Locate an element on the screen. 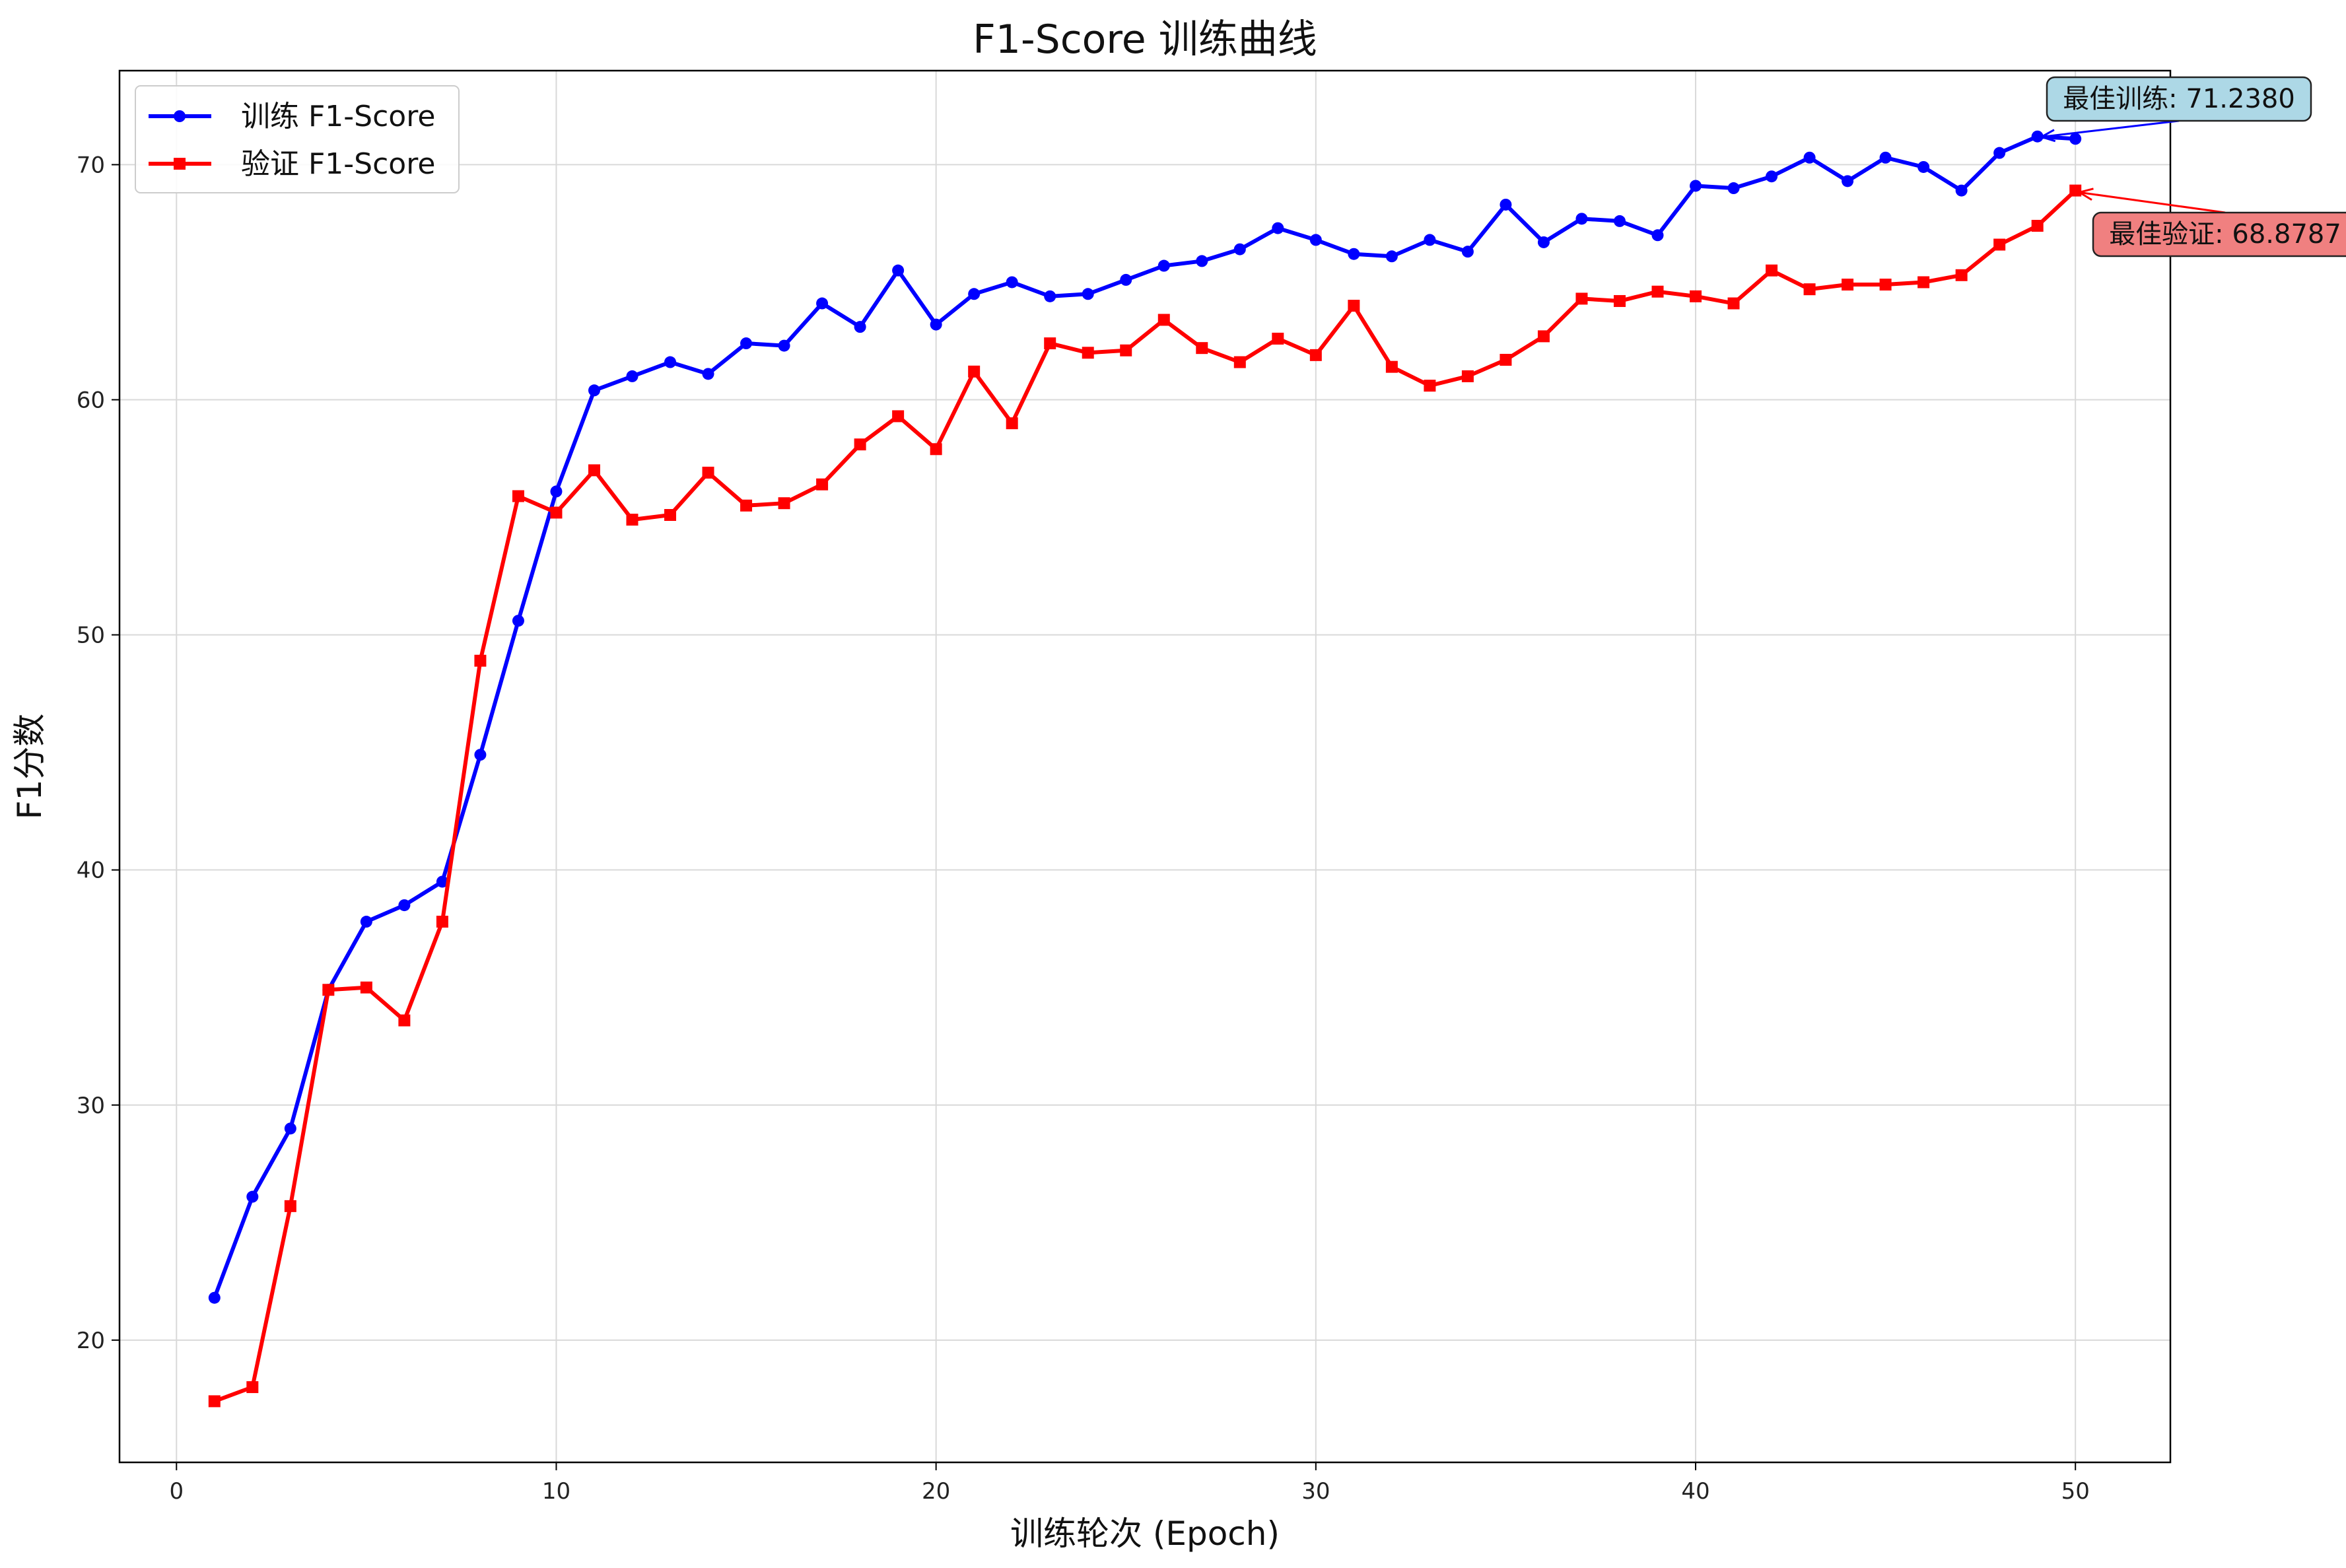  legend-swatch-marker is located at coordinates (180, 164).